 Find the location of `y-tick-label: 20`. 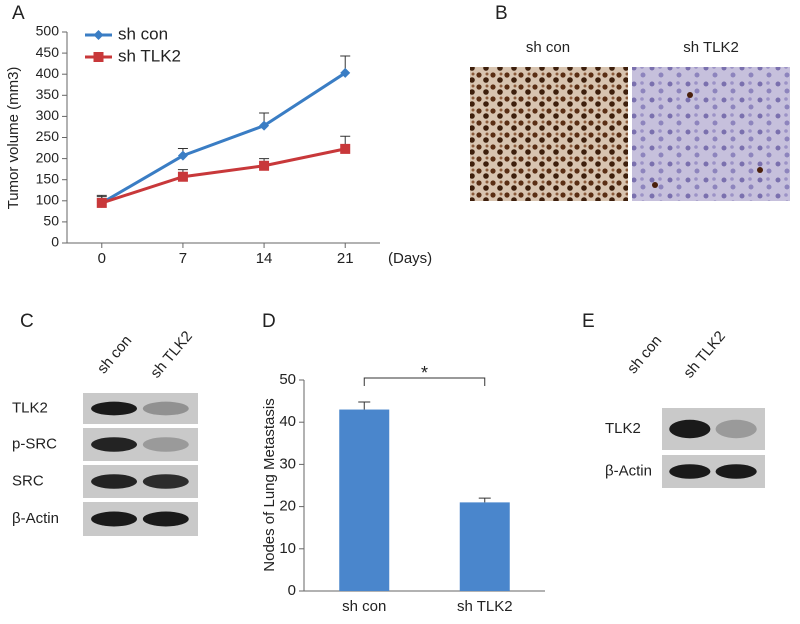

y-tick-label: 20 is located at coordinates (287, 506).